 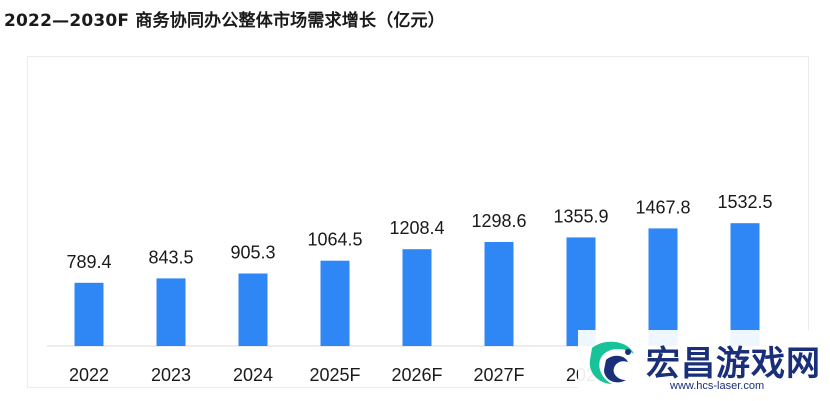 I want to click on x-tick-label-2024: 2024, so click(x=253, y=375).